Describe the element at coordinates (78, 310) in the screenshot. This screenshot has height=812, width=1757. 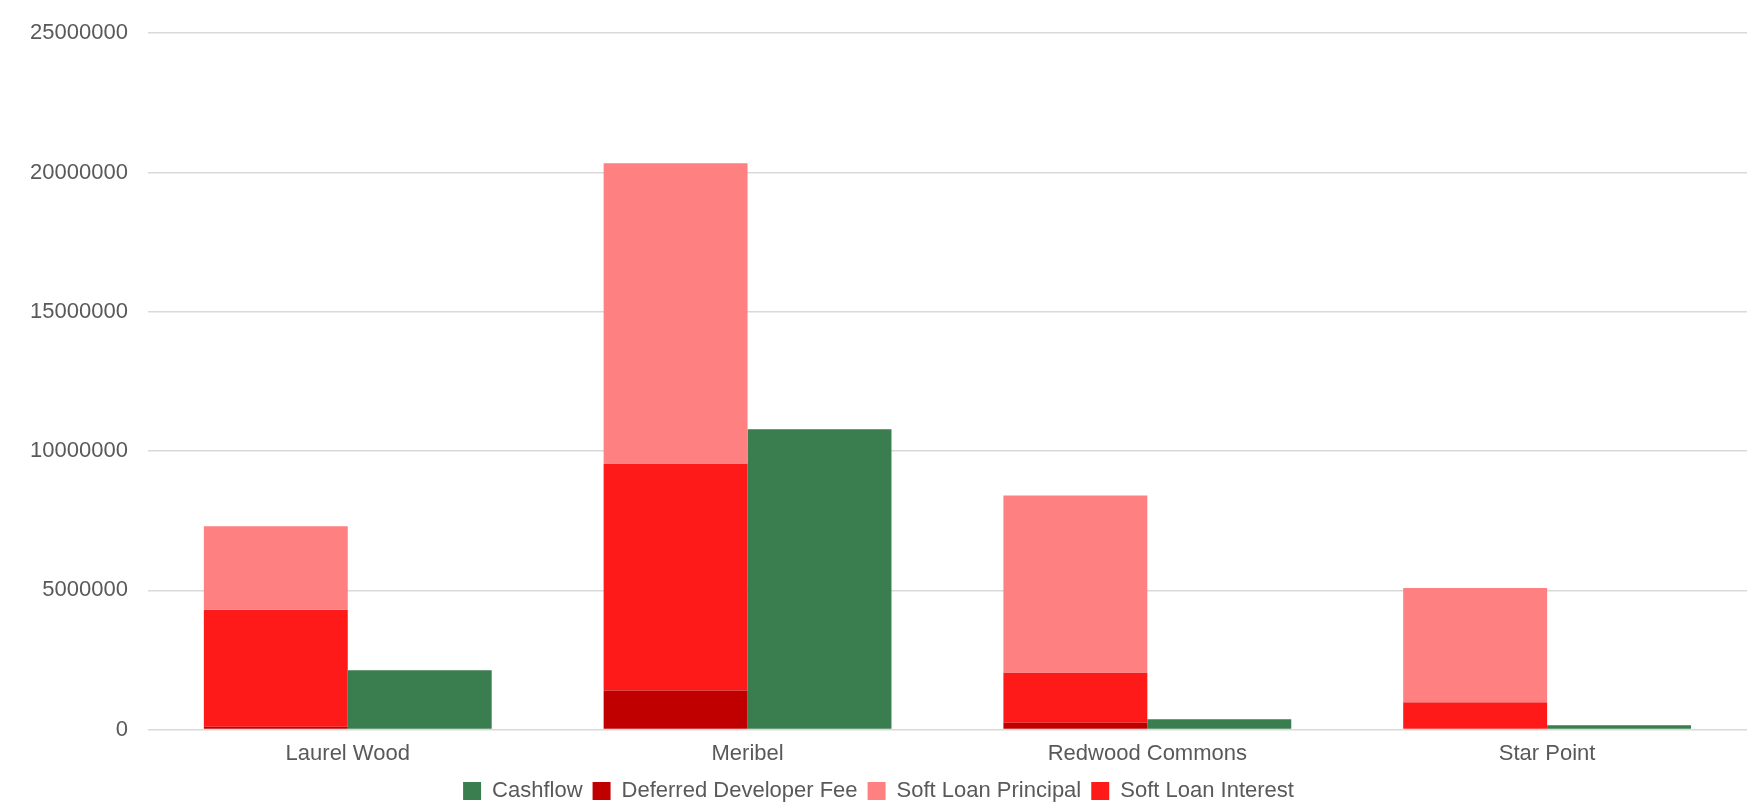
I see `y-tick-label: 15000000` at that location.